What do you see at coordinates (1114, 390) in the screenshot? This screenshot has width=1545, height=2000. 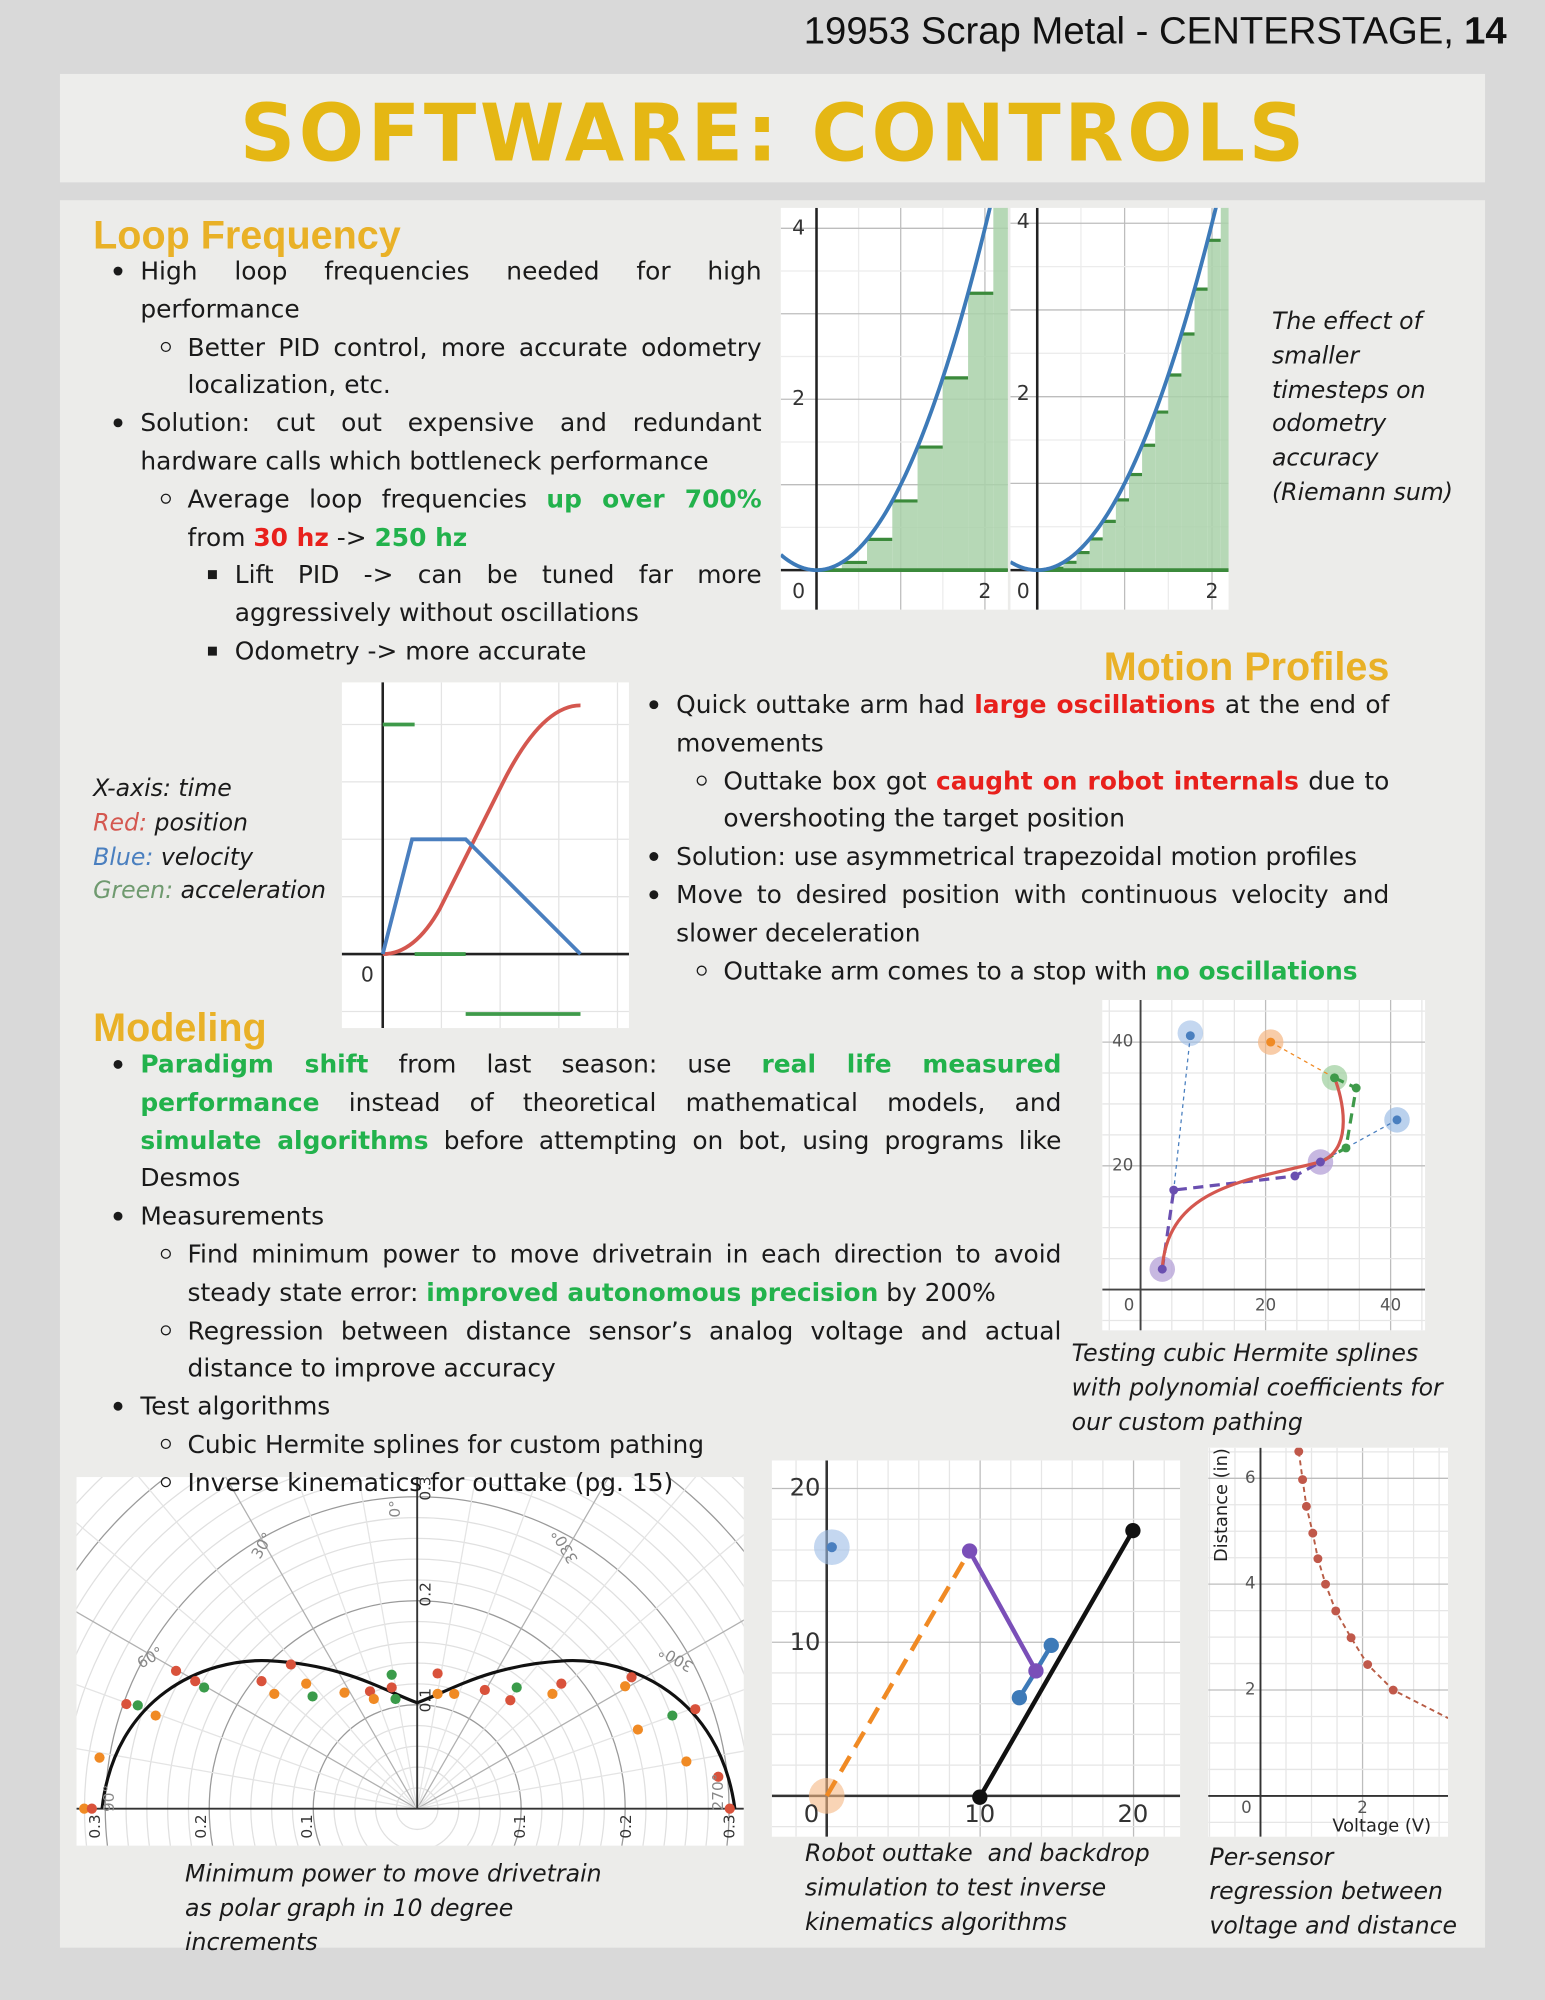 I see `true-curve` at bounding box center [1114, 390].